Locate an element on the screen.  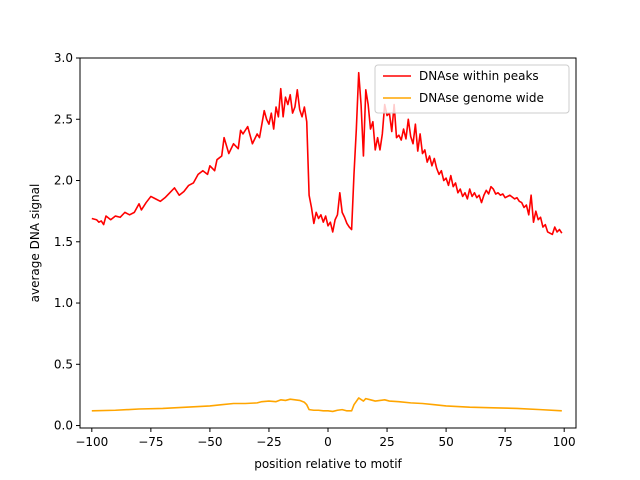
y-axis-title: average DNA signal is located at coordinates (35, 243).